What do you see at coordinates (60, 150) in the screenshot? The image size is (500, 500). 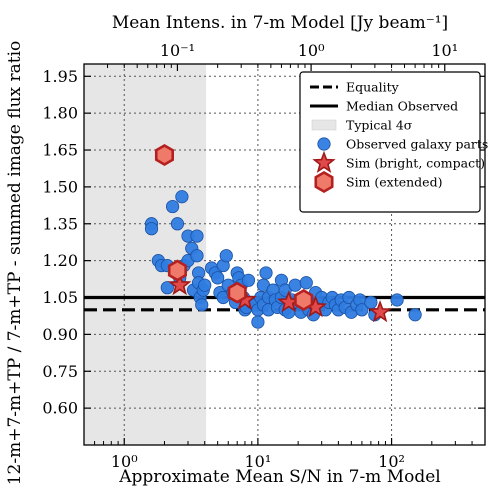 I see `y-tick-label: 1.65` at bounding box center [60, 150].